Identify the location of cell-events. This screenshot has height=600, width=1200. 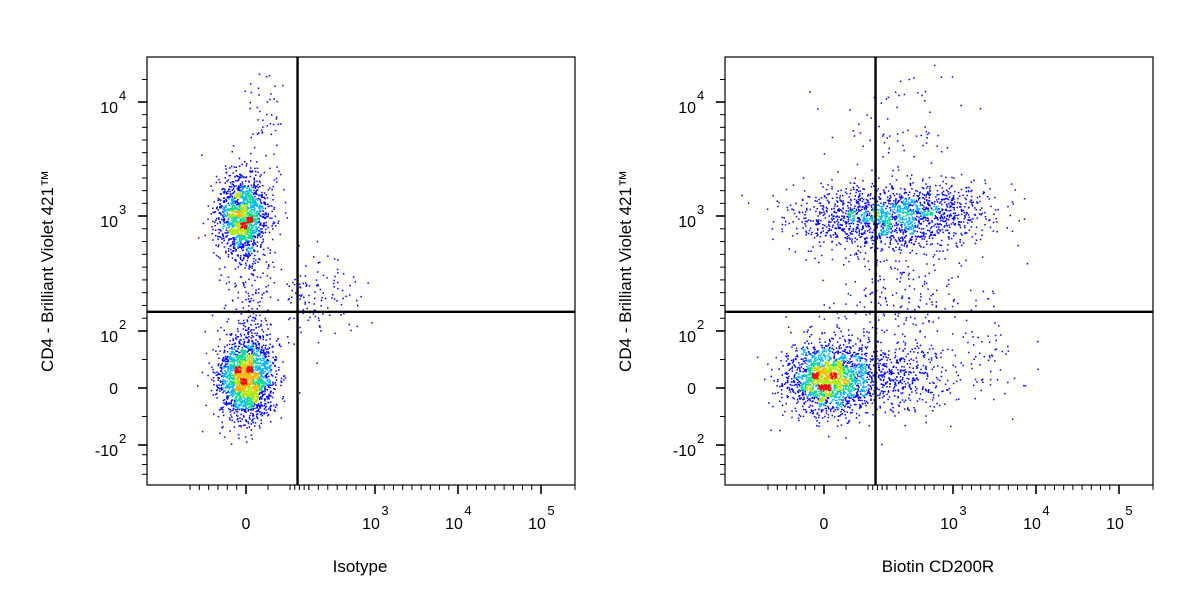
(285, 259).